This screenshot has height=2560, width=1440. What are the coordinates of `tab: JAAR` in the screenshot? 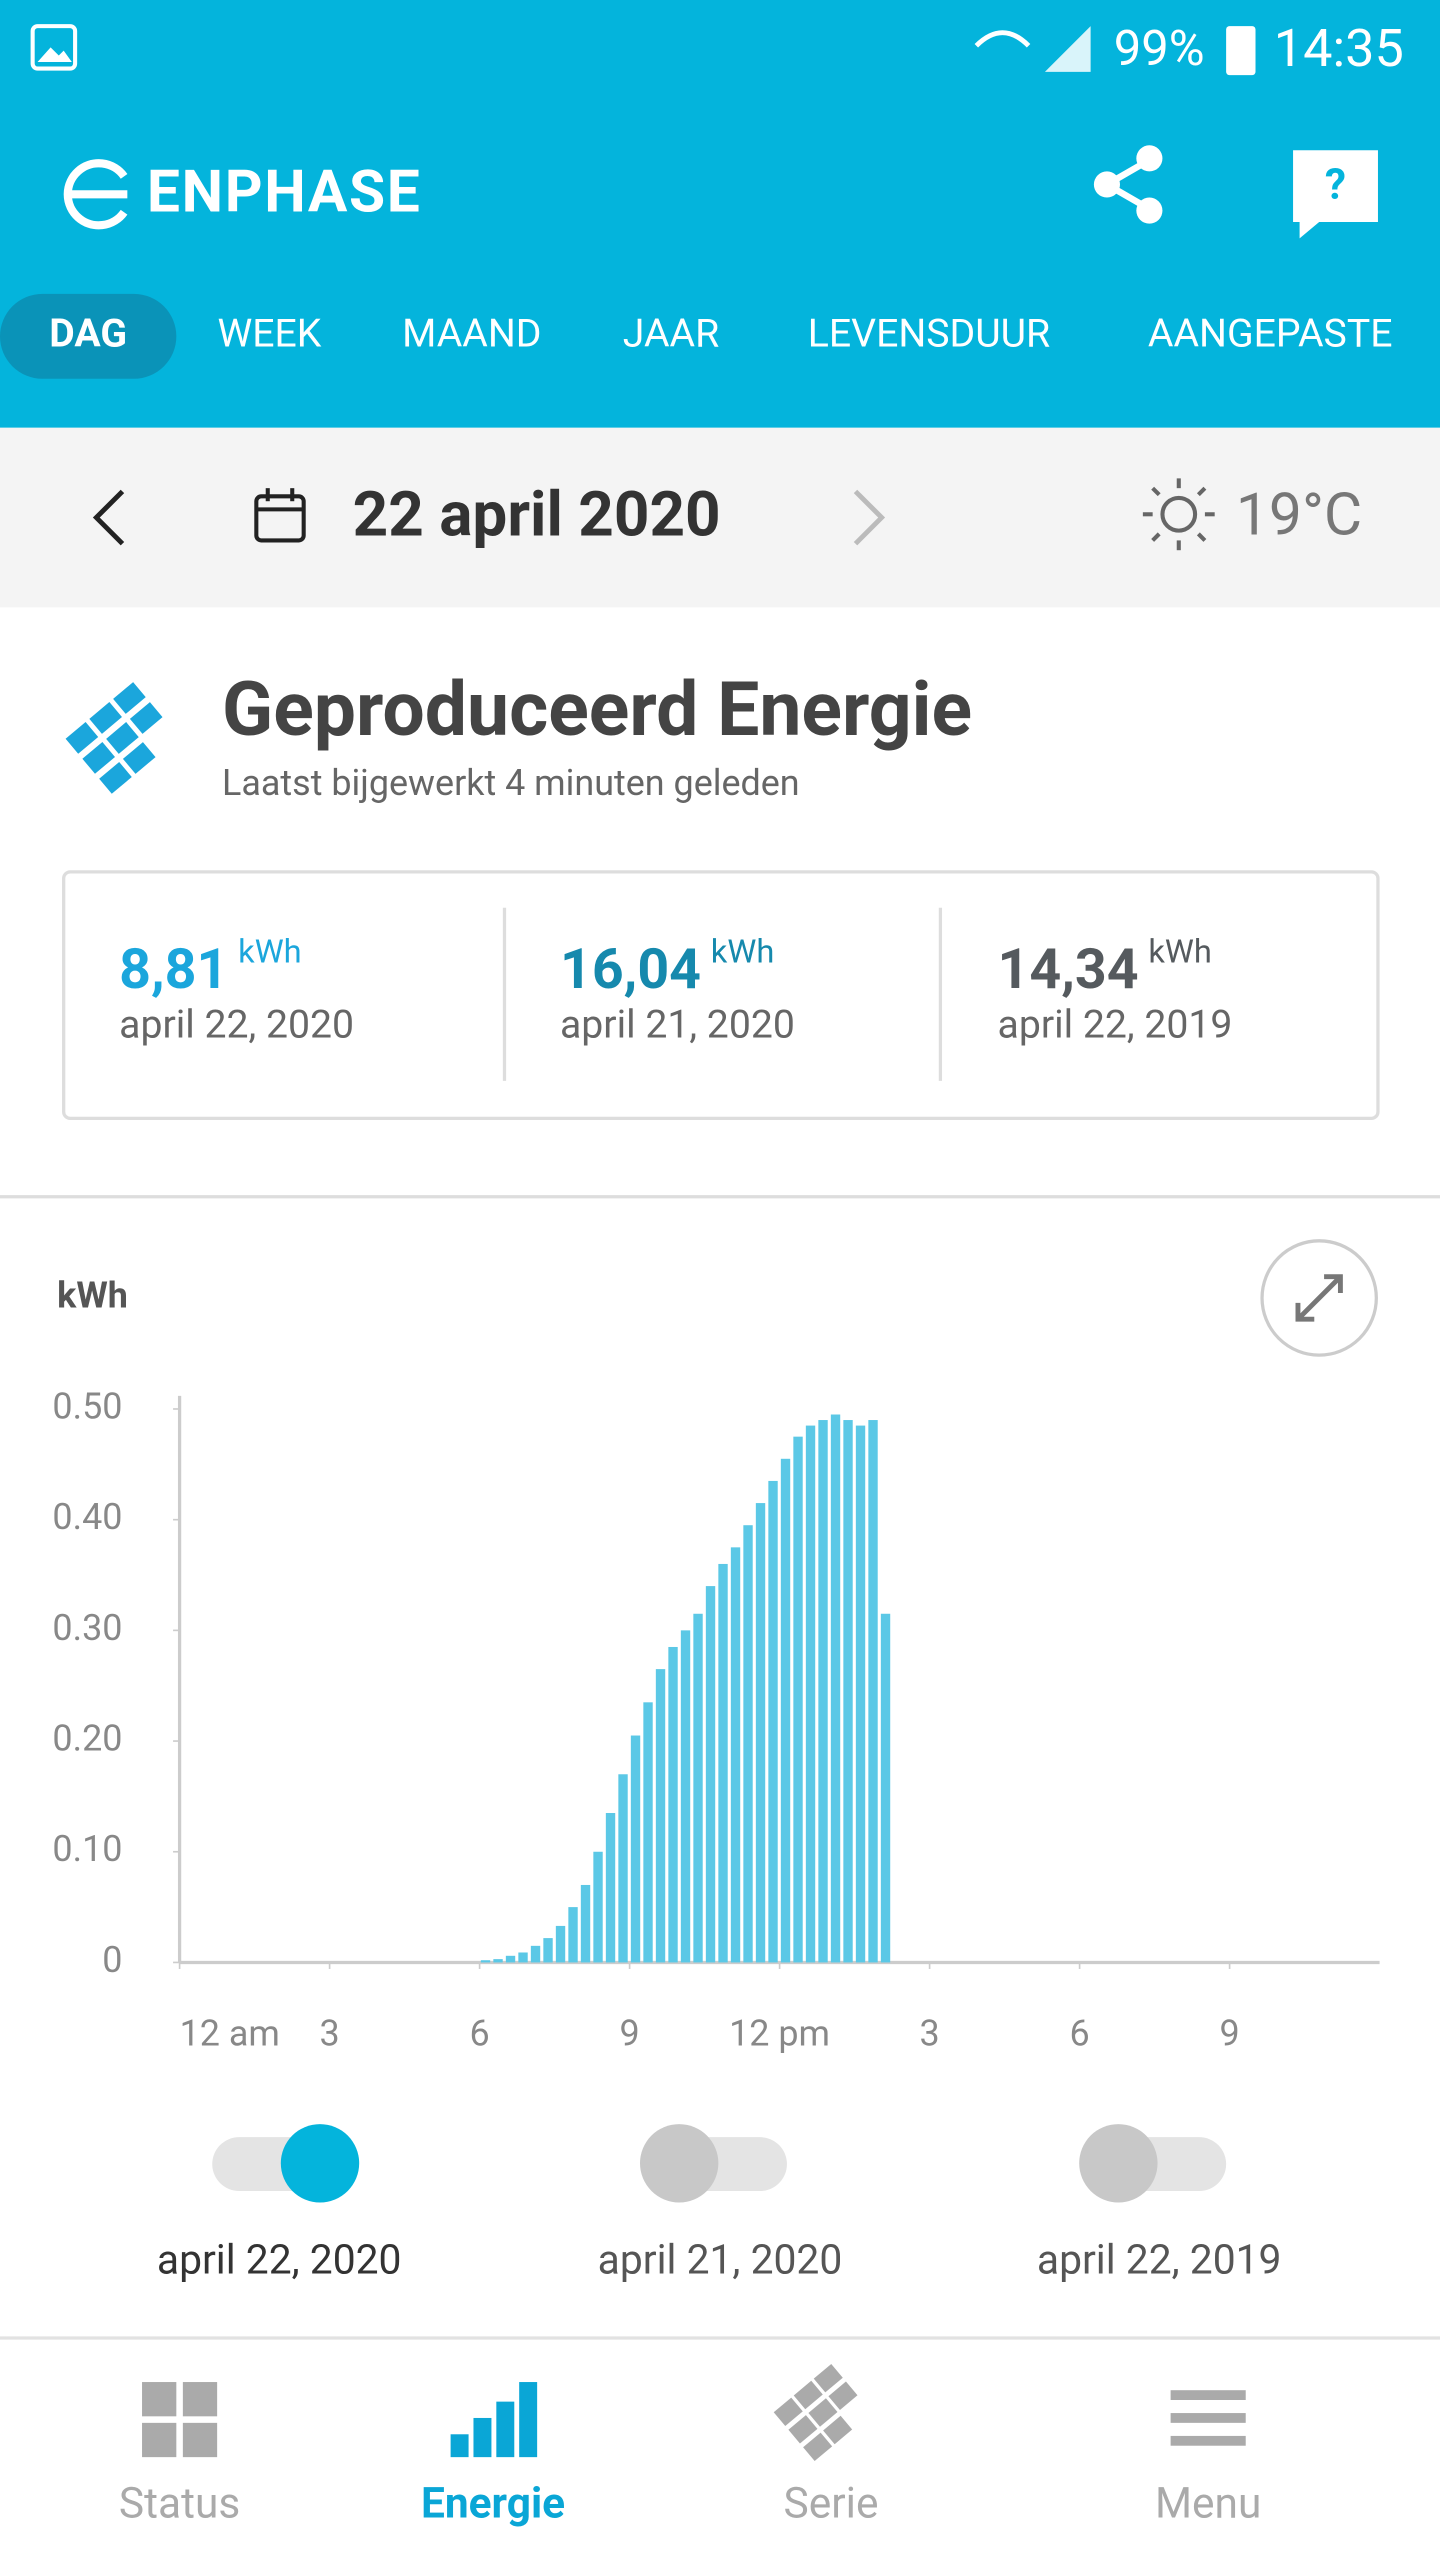 It's located at (671, 334).